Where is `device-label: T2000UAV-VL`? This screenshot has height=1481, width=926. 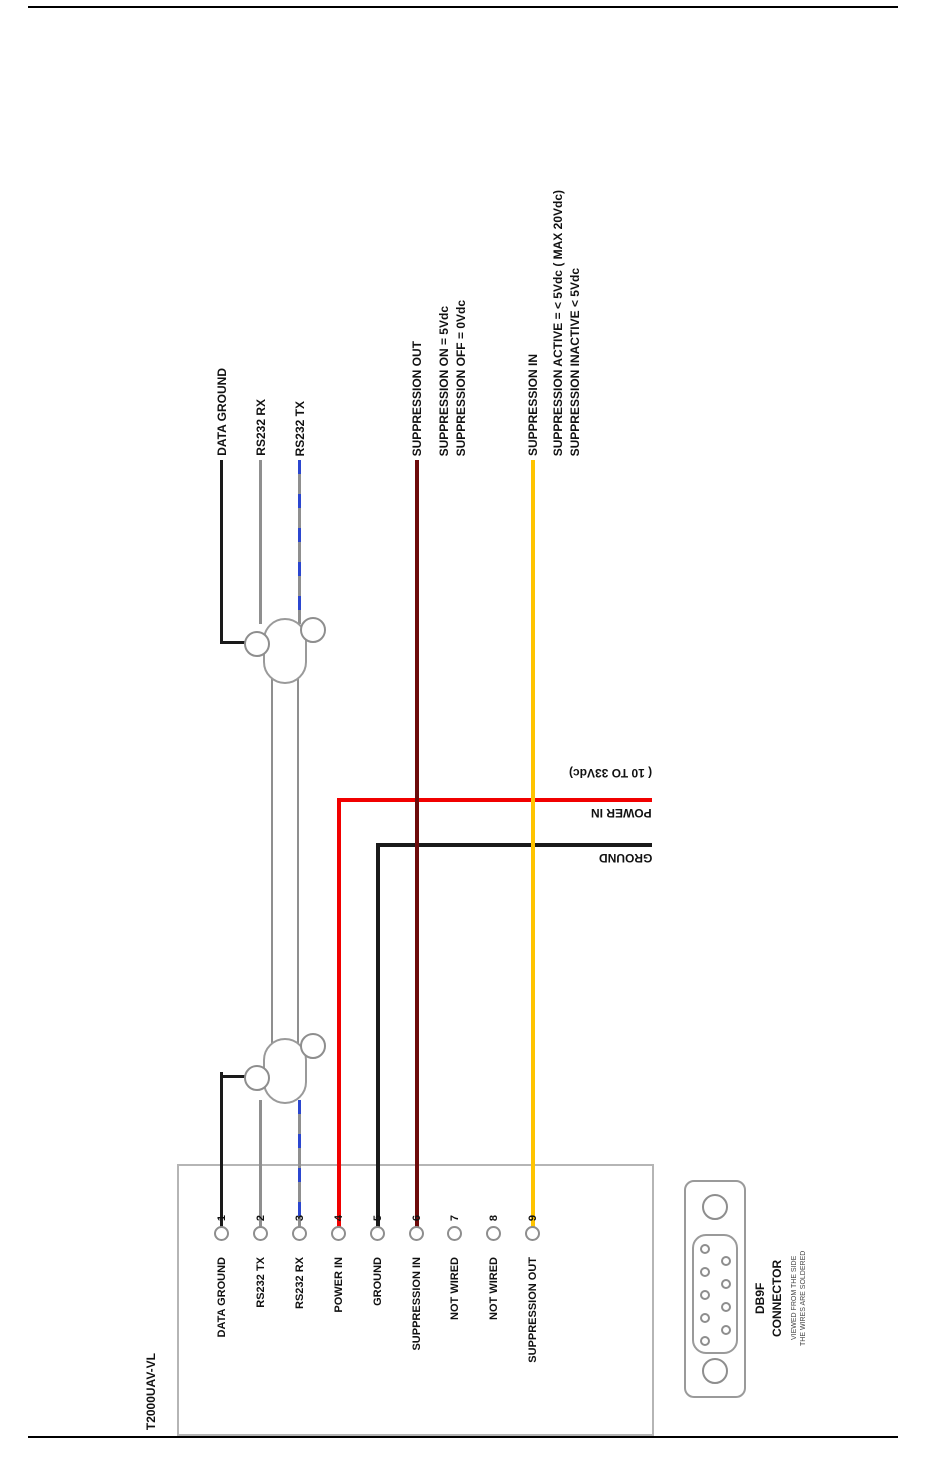
device-label: T2000UAV-VL is located at coordinates (151, 1391).